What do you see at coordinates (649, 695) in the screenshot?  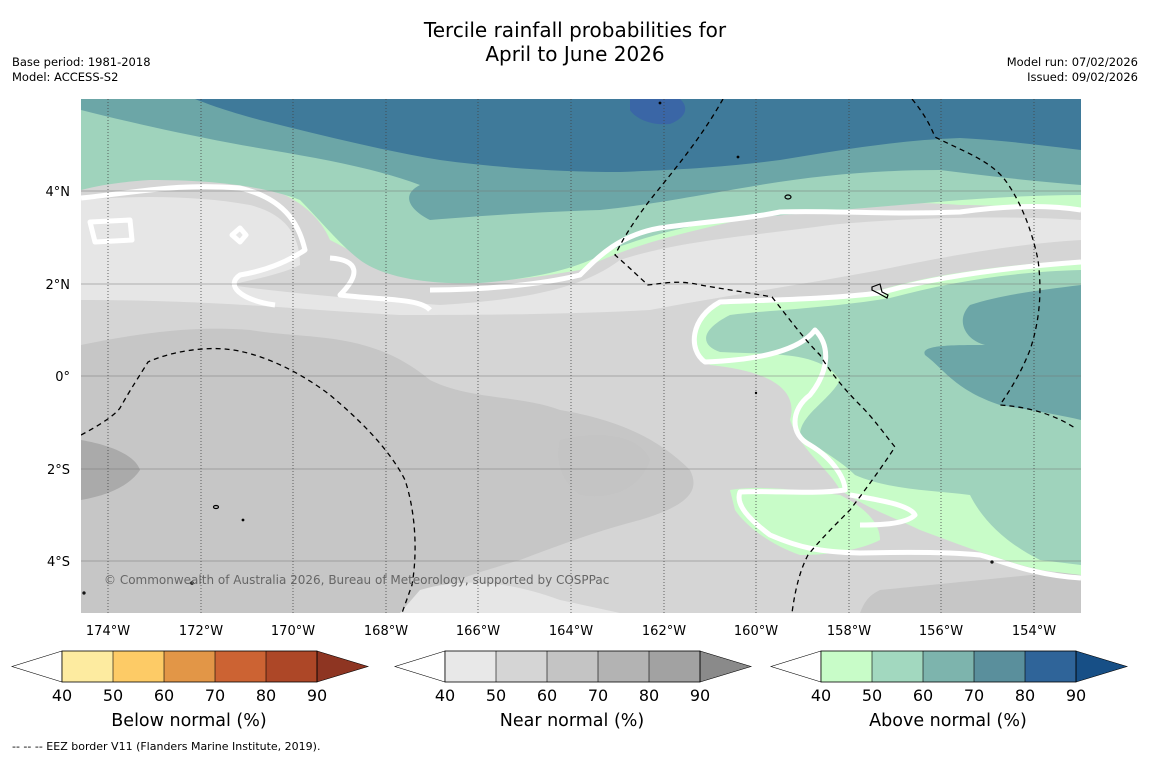 I see `cb-near-tick-80: 80` at bounding box center [649, 695].